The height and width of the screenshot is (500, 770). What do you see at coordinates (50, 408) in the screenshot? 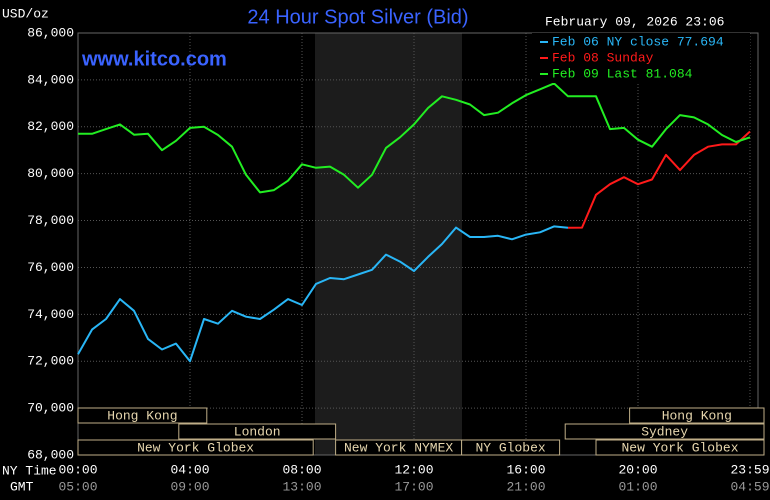
I see `y-tick-label: 70,000` at bounding box center [50, 408].